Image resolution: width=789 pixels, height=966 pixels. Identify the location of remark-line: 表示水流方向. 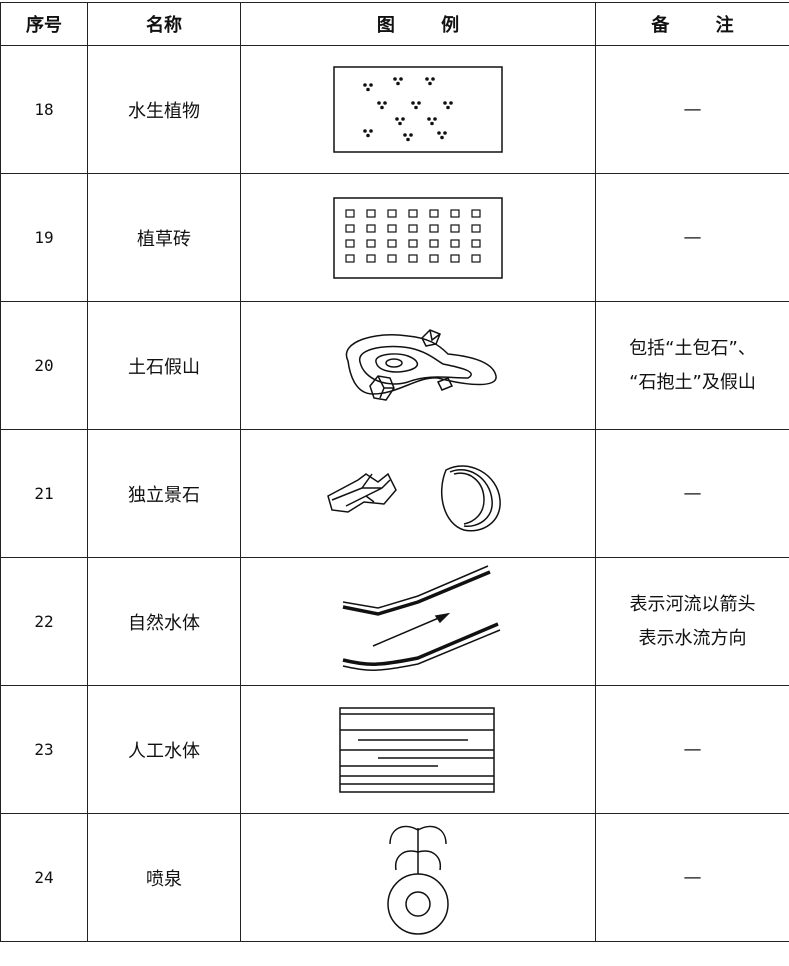
(692, 639).